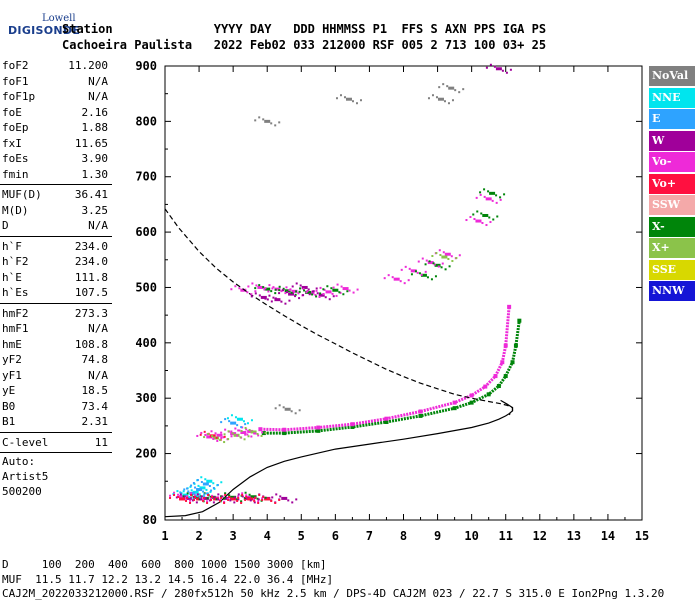 Image resolution: width=700 pixels, height=602 pixels. What do you see at coordinates (56, 293) in the screenshot?
I see `param-row: h`Es 107.5` at bounding box center [56, 293].